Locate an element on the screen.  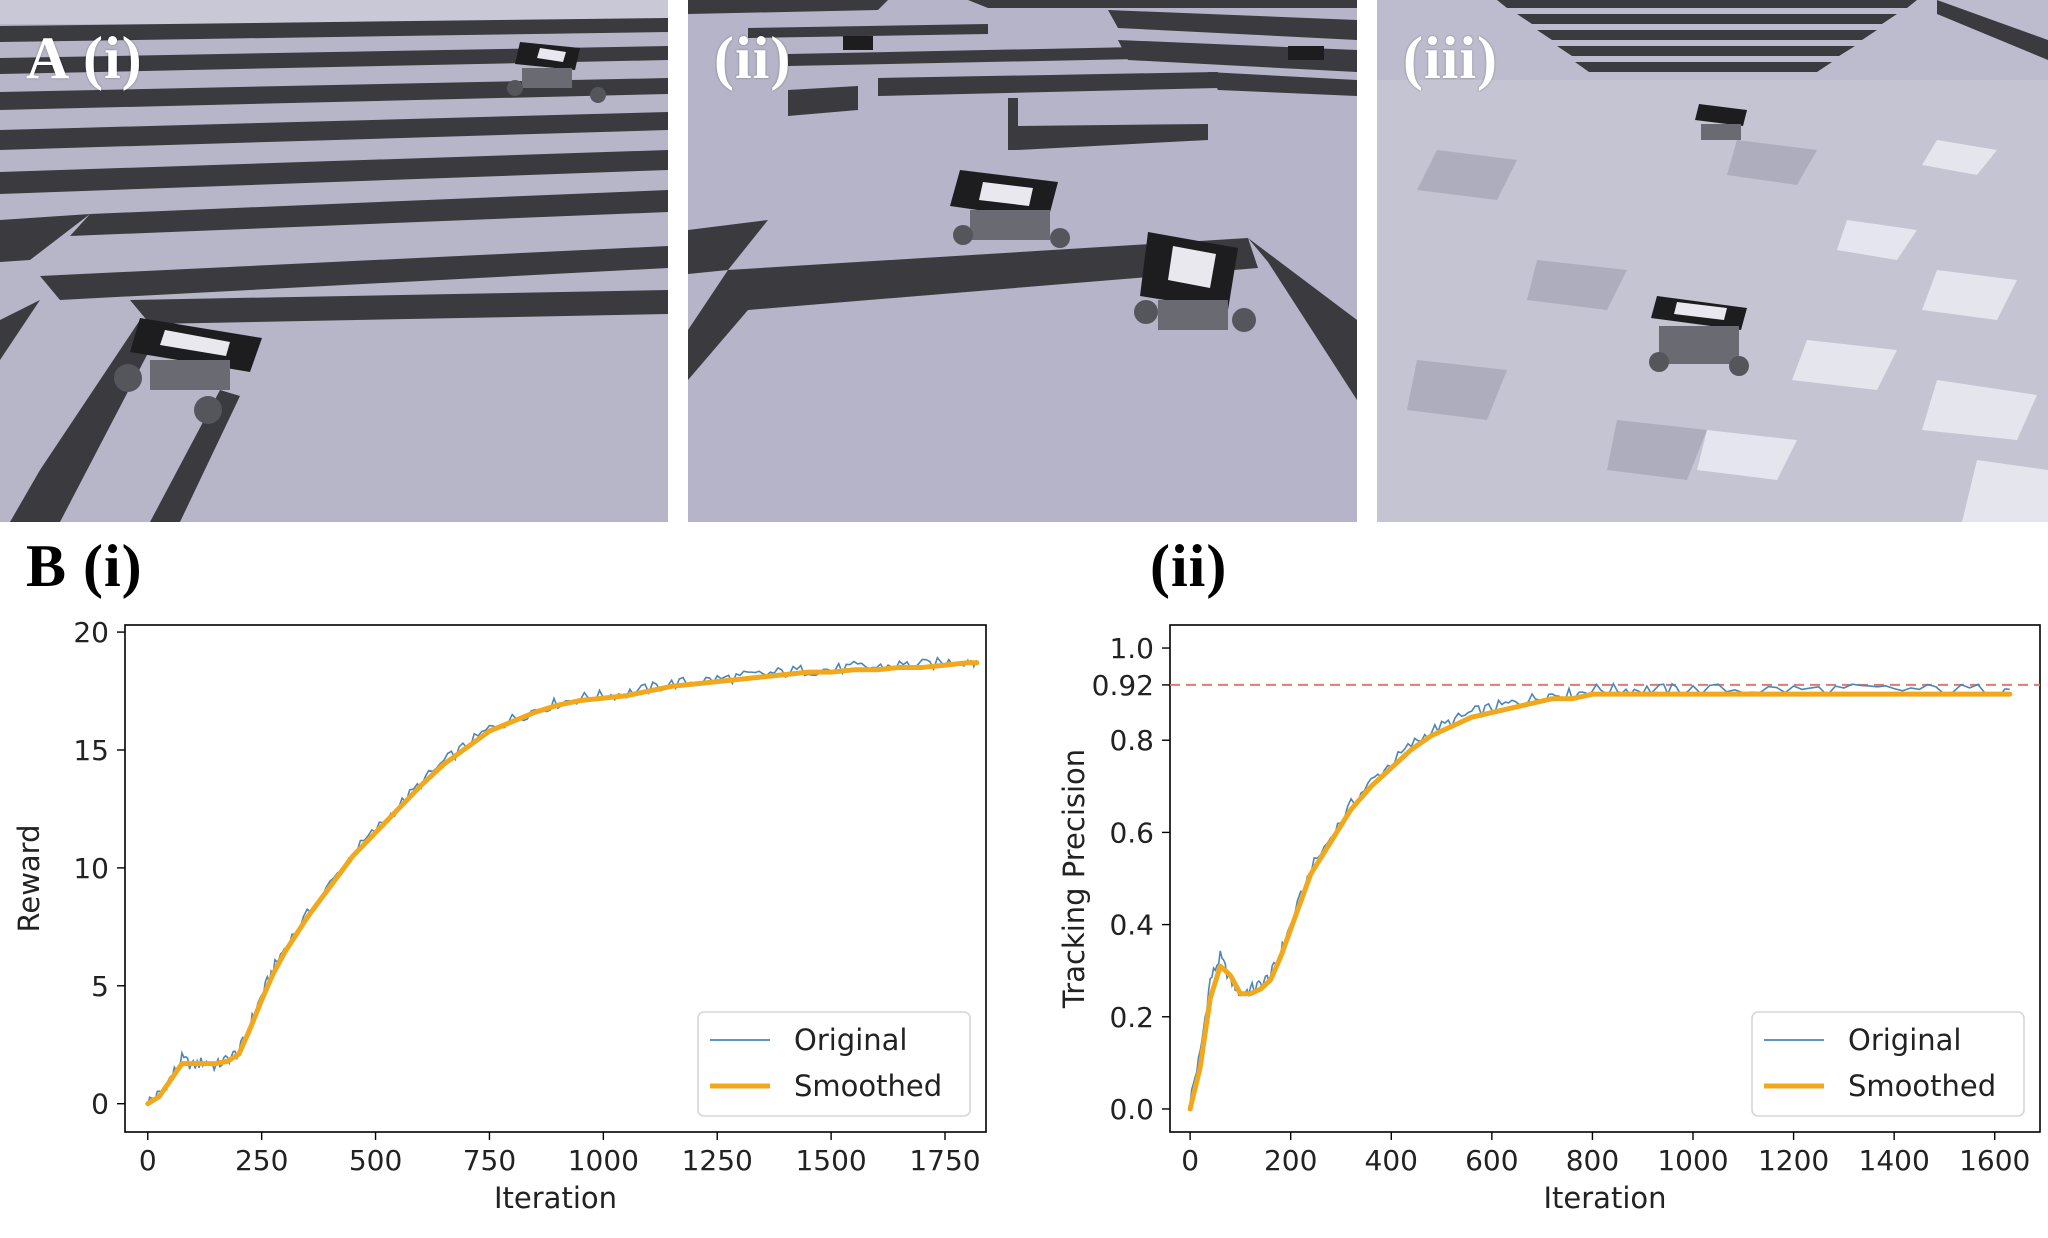
robot-wall-far is located at coordinates (1083, 48).